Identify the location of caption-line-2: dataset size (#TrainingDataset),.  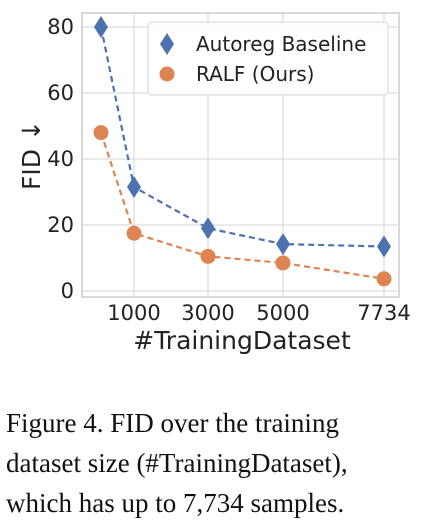
(177, 463).